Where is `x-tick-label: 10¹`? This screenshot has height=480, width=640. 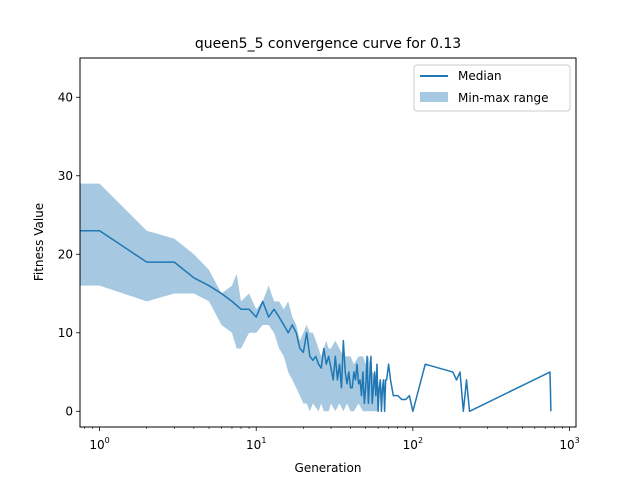 x-tick-label: 10¹ is located at coordinates (256, 444).